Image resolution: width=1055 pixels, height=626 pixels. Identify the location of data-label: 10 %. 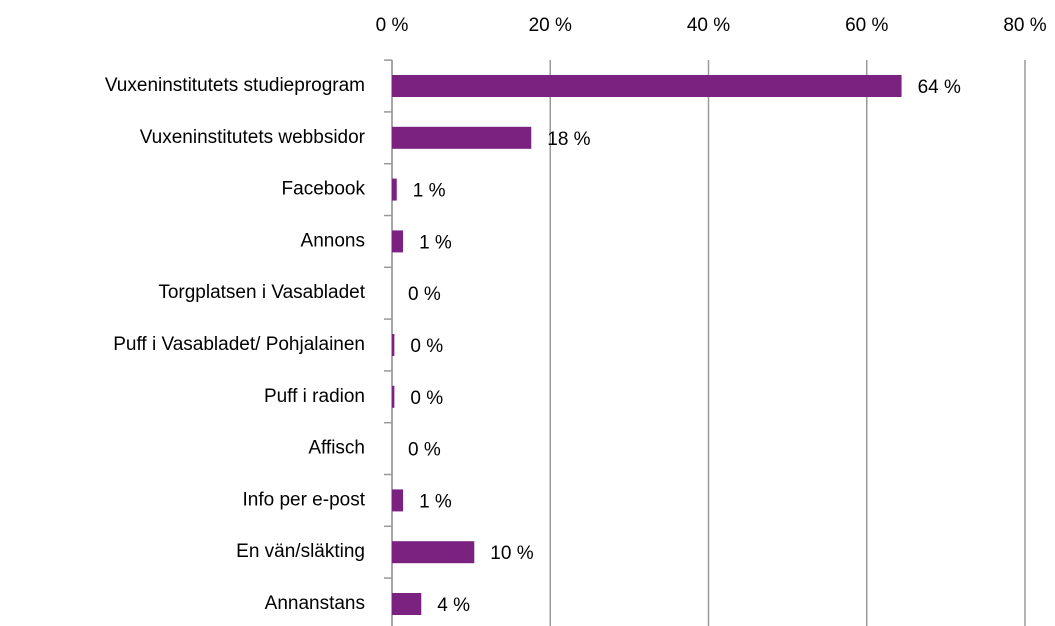
(511, 553).